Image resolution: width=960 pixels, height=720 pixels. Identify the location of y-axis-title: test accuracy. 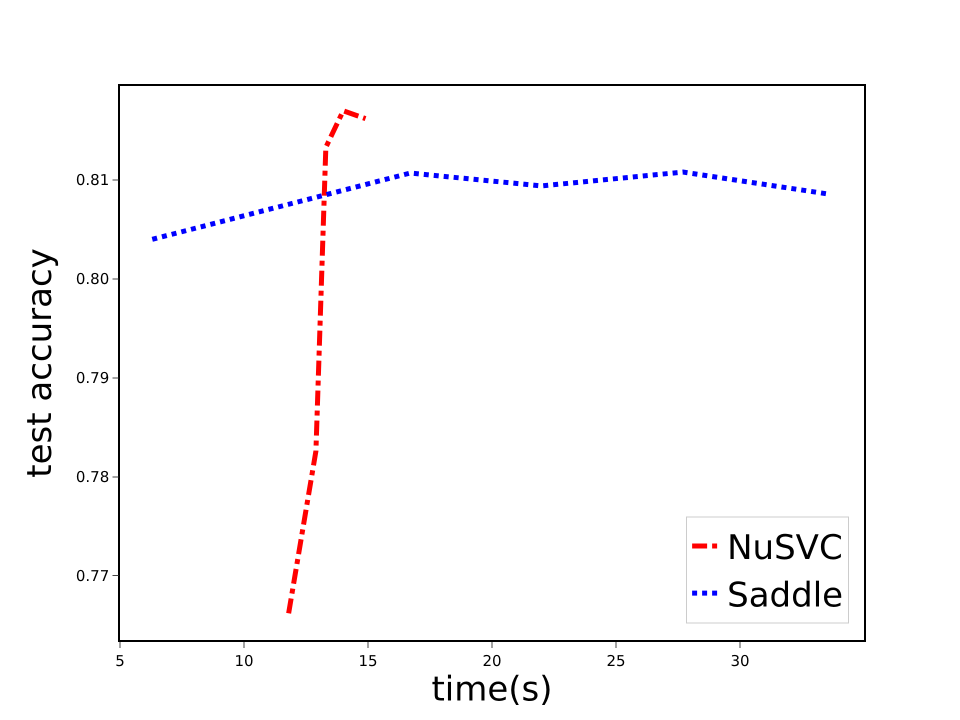
(40, 363).